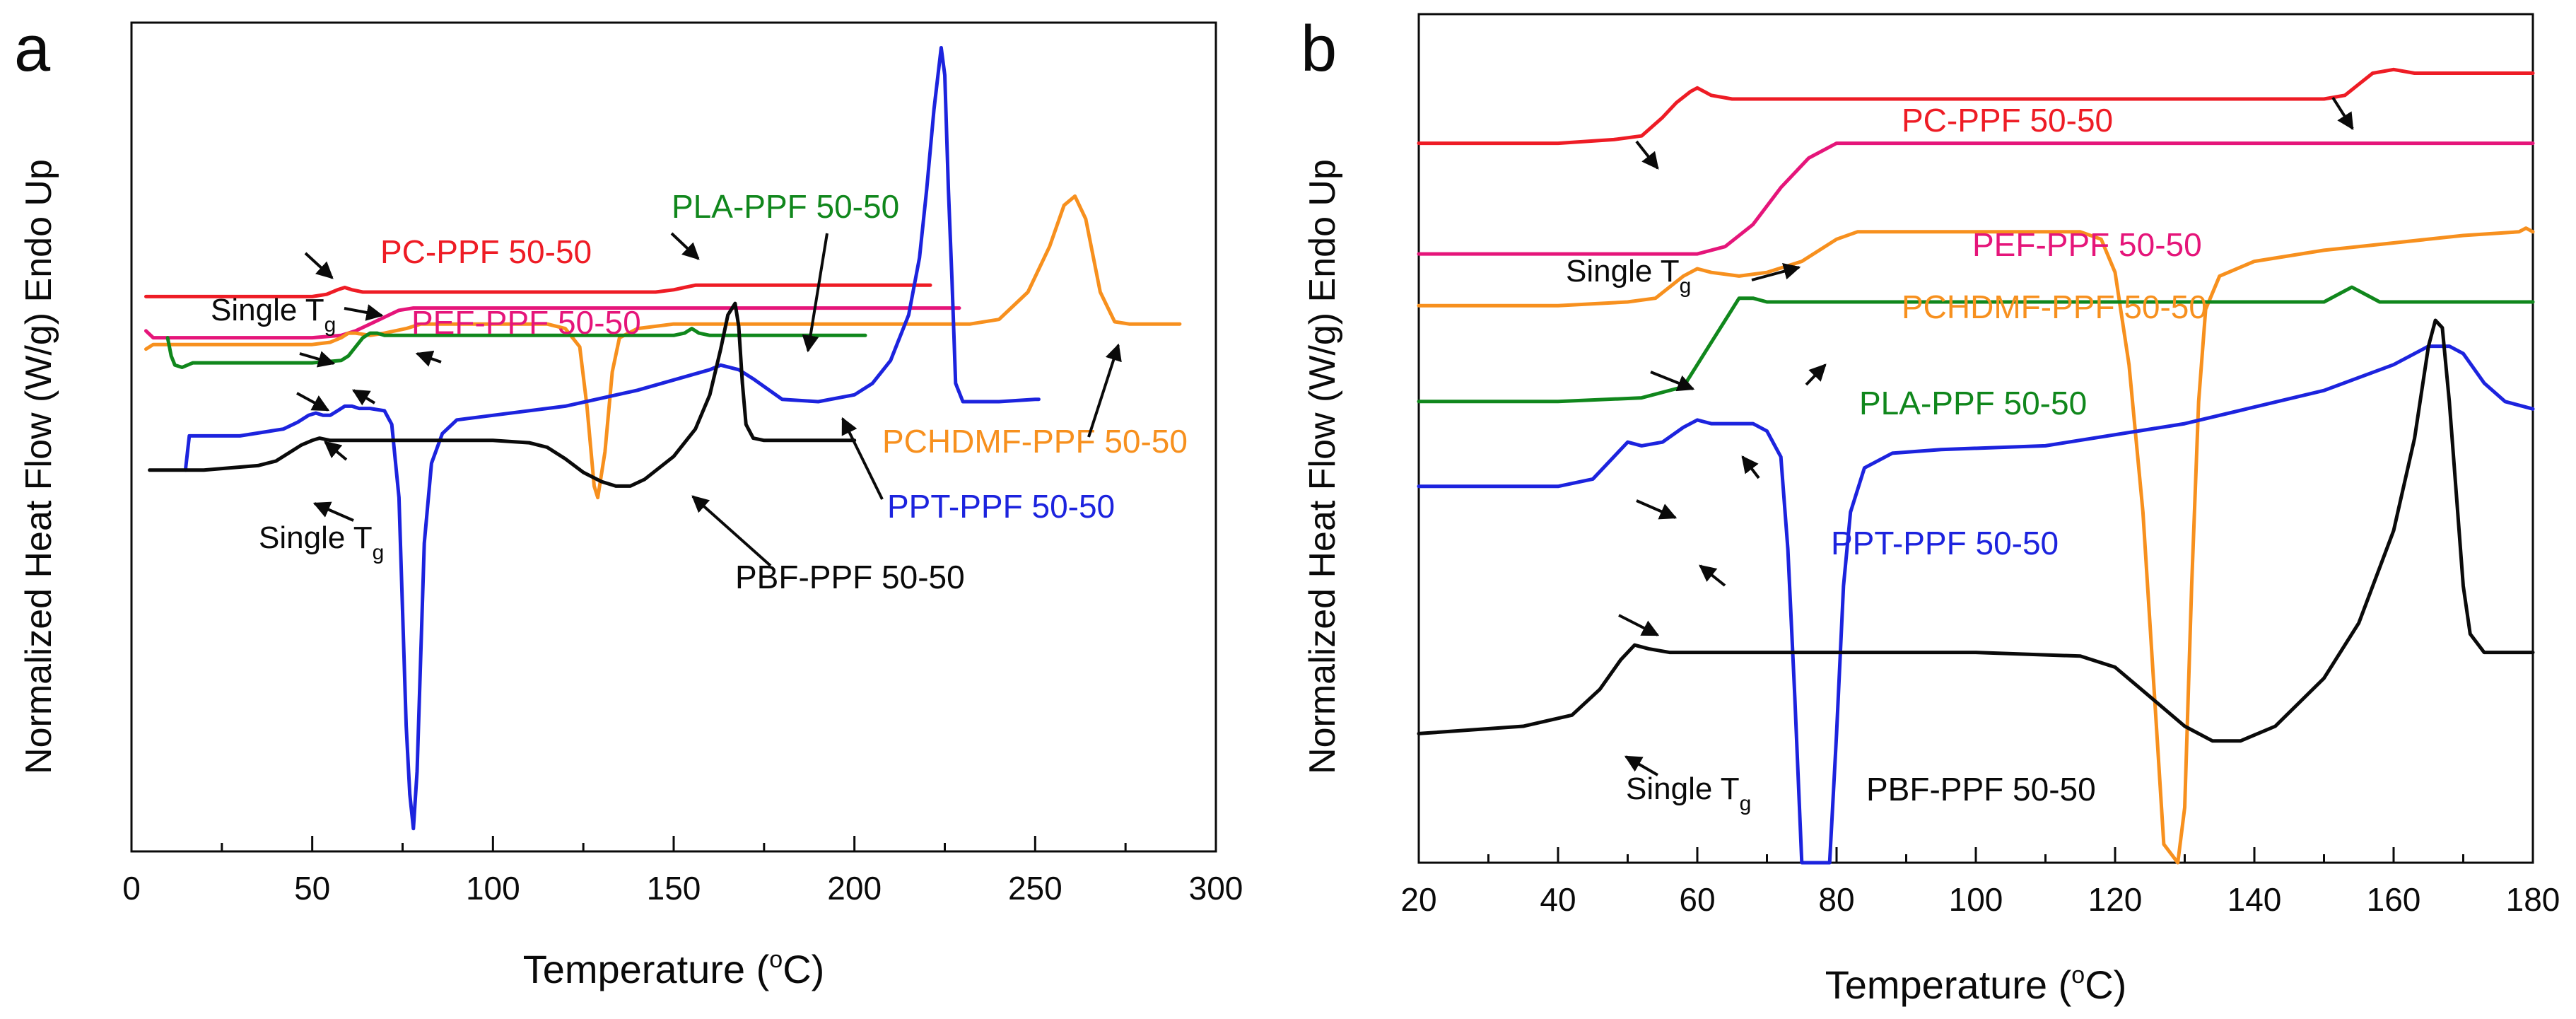 This screenshot has width=2576, height=1019. I want to click on x-tick-label: 40, so click(1558, 900).